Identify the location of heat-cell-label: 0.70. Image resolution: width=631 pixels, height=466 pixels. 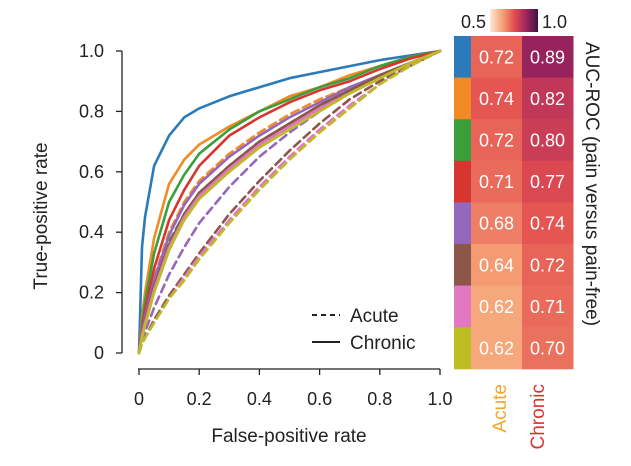
(547, 349).